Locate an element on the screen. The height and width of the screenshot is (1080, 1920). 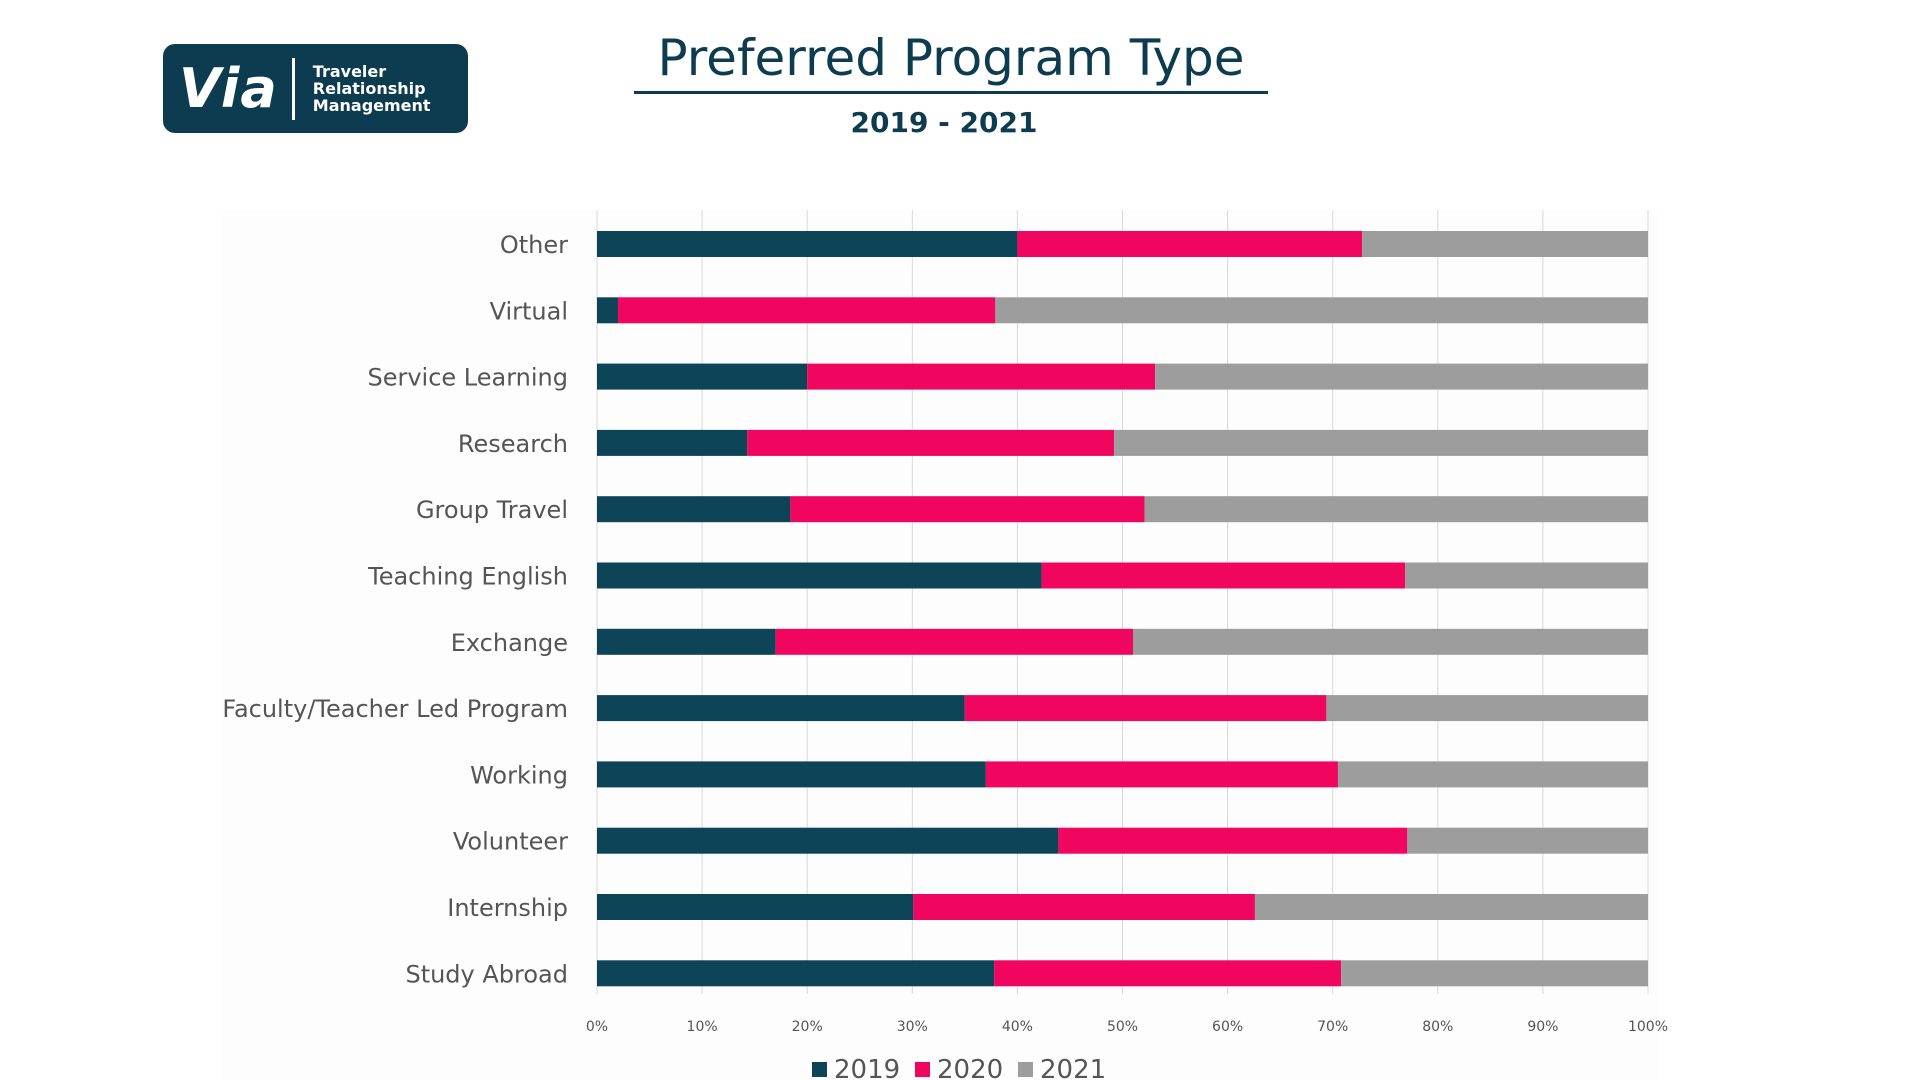
category-label: Teaching English is located at coordinates (467, 577).